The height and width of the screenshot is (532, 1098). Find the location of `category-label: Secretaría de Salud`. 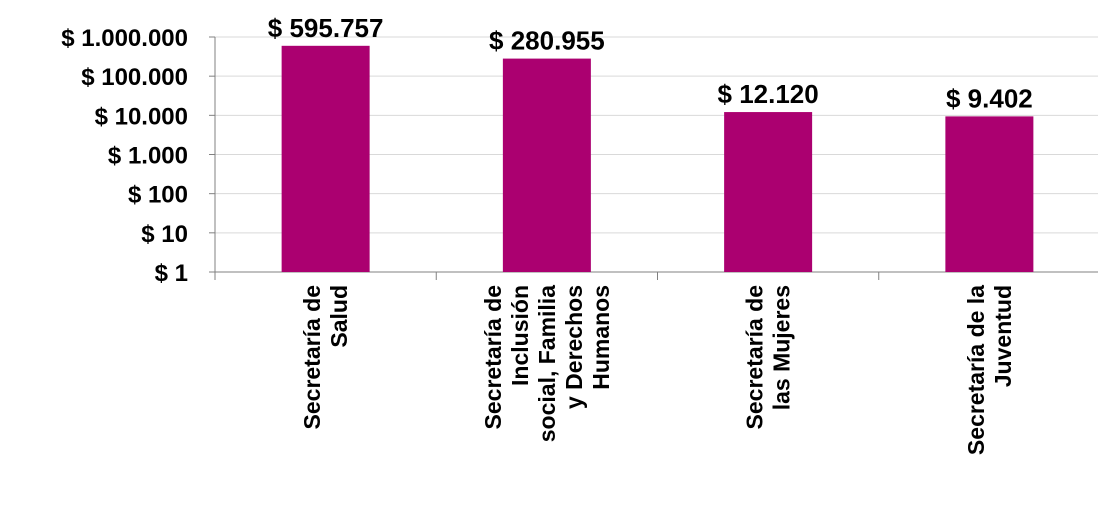

category-label: Secretaría de Salud is located at coordinates (325, 357).